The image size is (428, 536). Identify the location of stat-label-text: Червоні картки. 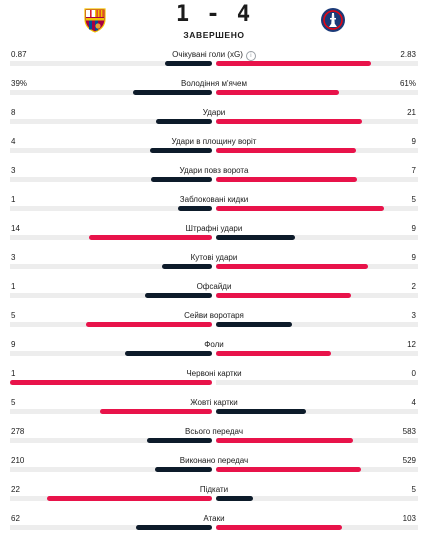
(214, 373).